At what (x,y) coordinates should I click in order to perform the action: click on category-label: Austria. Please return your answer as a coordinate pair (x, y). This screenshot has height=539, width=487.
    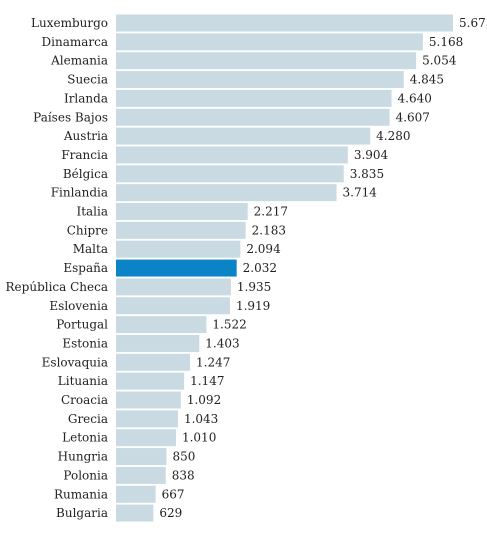
    Looking at the image, I should click on (85, 136).